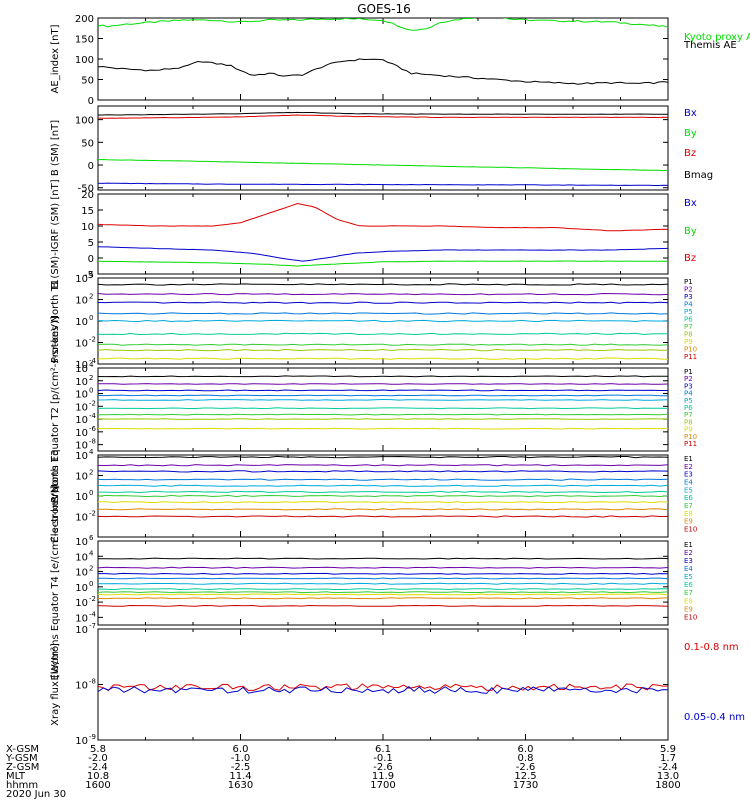 This screenshot has width=750, height=800. What do you see at coordinates (383, 350) in the screenshot?
I see `series-line-P8` at bounding box center [383, 350].